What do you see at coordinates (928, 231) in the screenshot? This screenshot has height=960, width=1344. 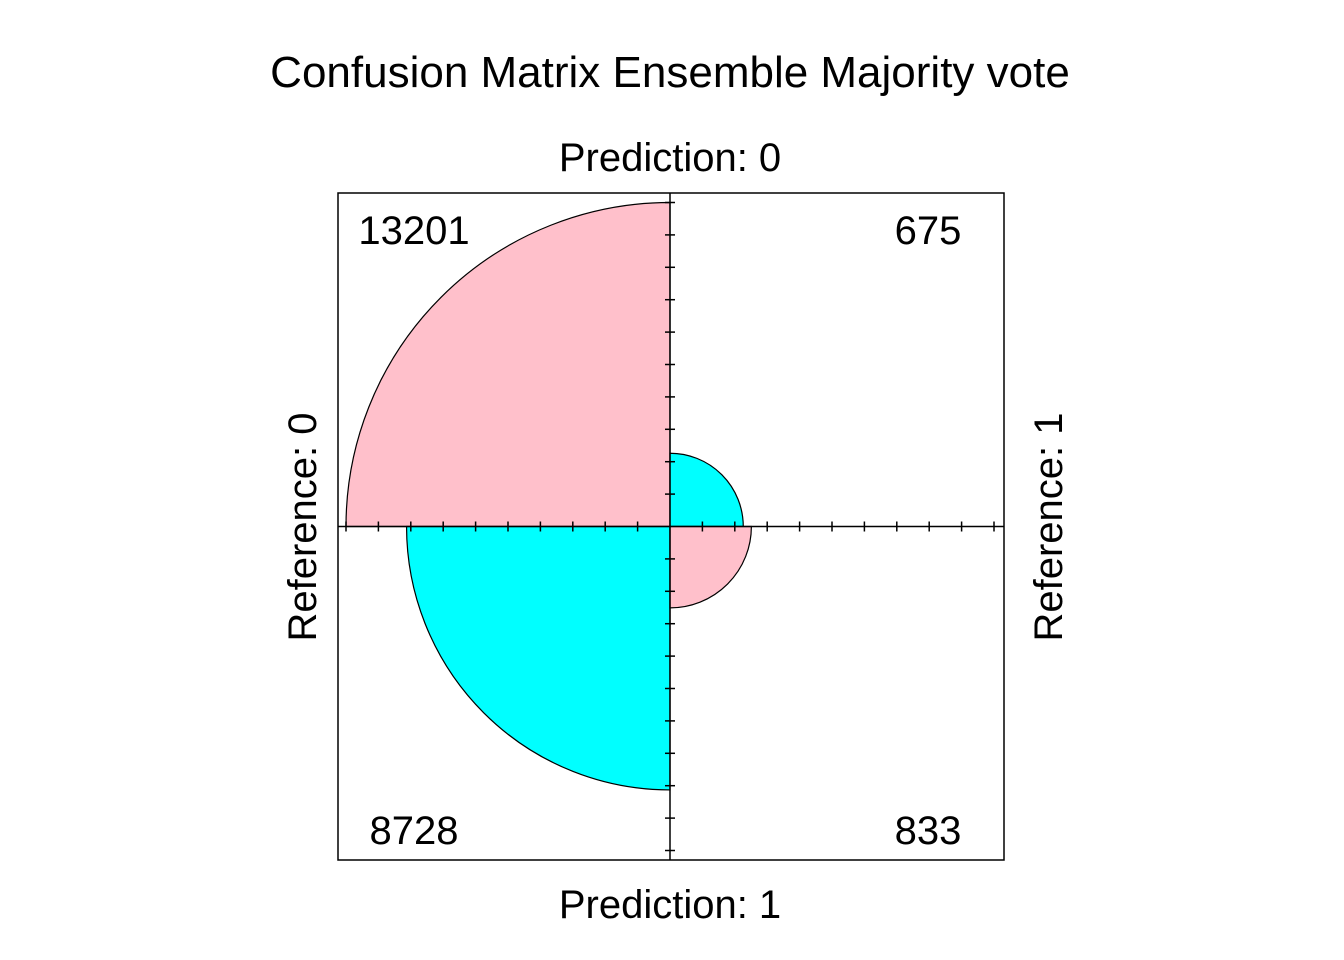 I see `count-top-right: 675` at bounding box center [928, 231].